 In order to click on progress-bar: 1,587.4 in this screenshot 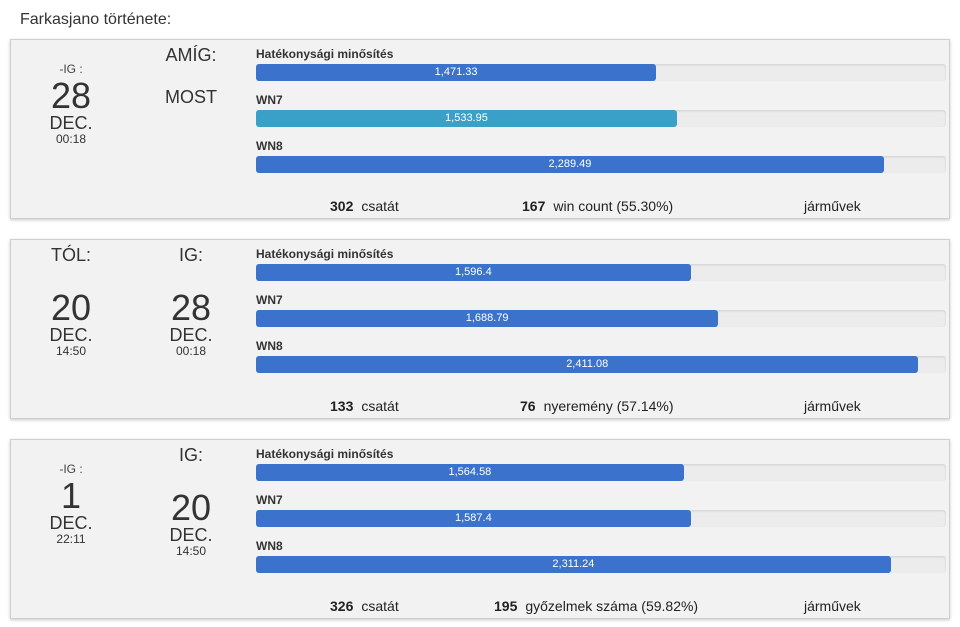, I will do `click(473, 518)`.